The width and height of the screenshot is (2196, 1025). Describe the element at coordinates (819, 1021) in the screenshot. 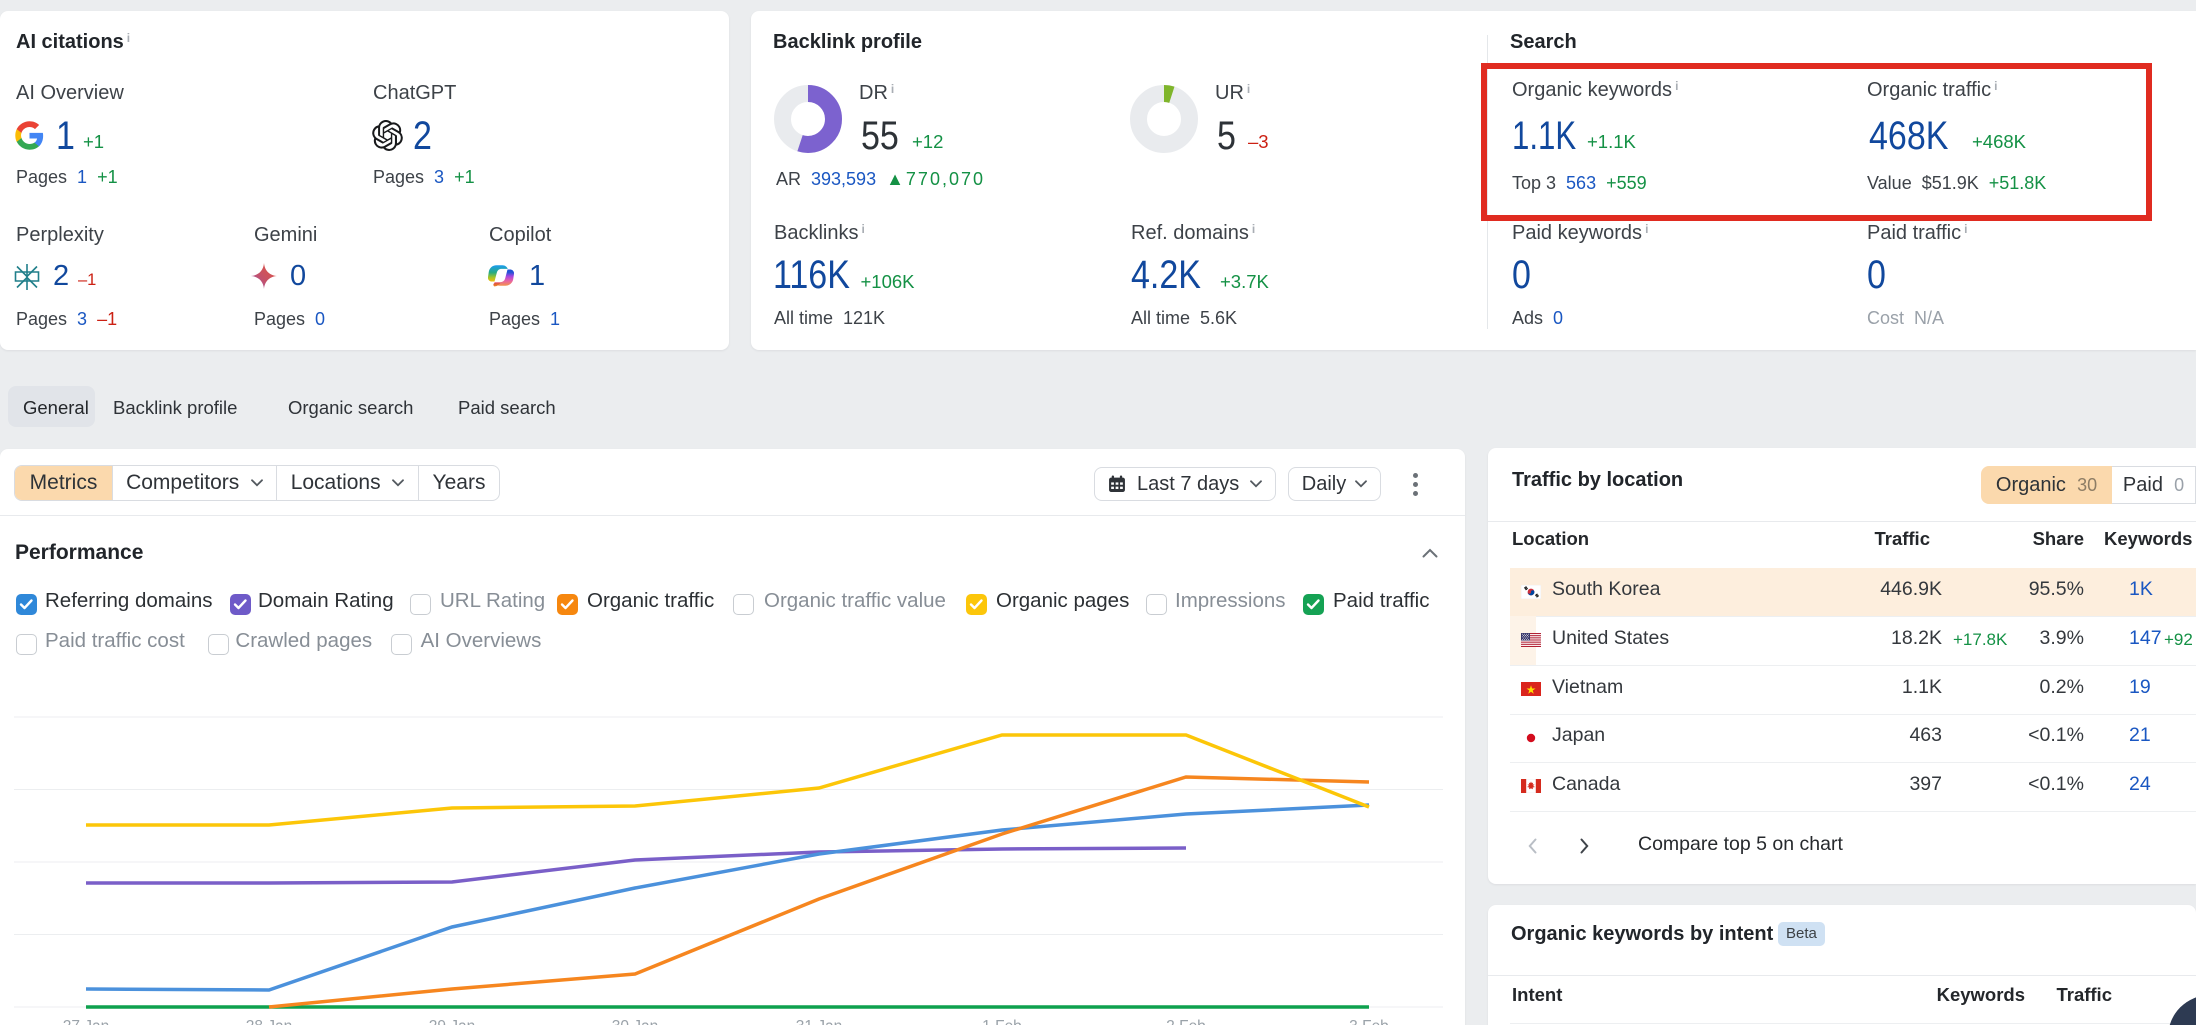

I see `svg-text: 31 Jan` at that location.